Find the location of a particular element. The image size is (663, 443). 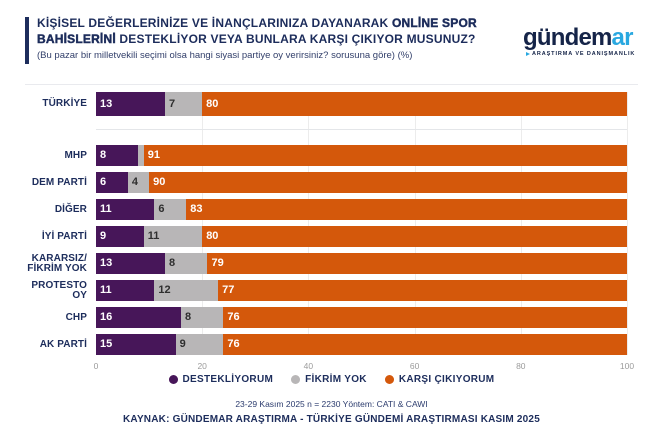

bar-segment-fi-kri-m-yok: 9 is located at coordinates (199, 344).